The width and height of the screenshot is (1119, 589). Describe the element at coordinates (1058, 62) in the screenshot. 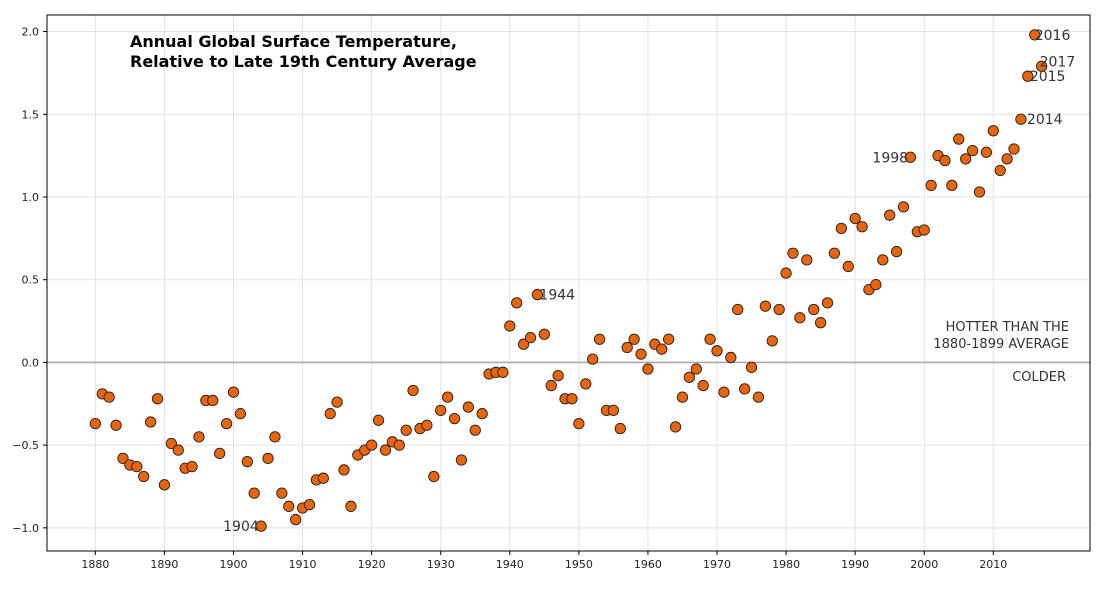

I see `annotation-label: 2017` at that location.